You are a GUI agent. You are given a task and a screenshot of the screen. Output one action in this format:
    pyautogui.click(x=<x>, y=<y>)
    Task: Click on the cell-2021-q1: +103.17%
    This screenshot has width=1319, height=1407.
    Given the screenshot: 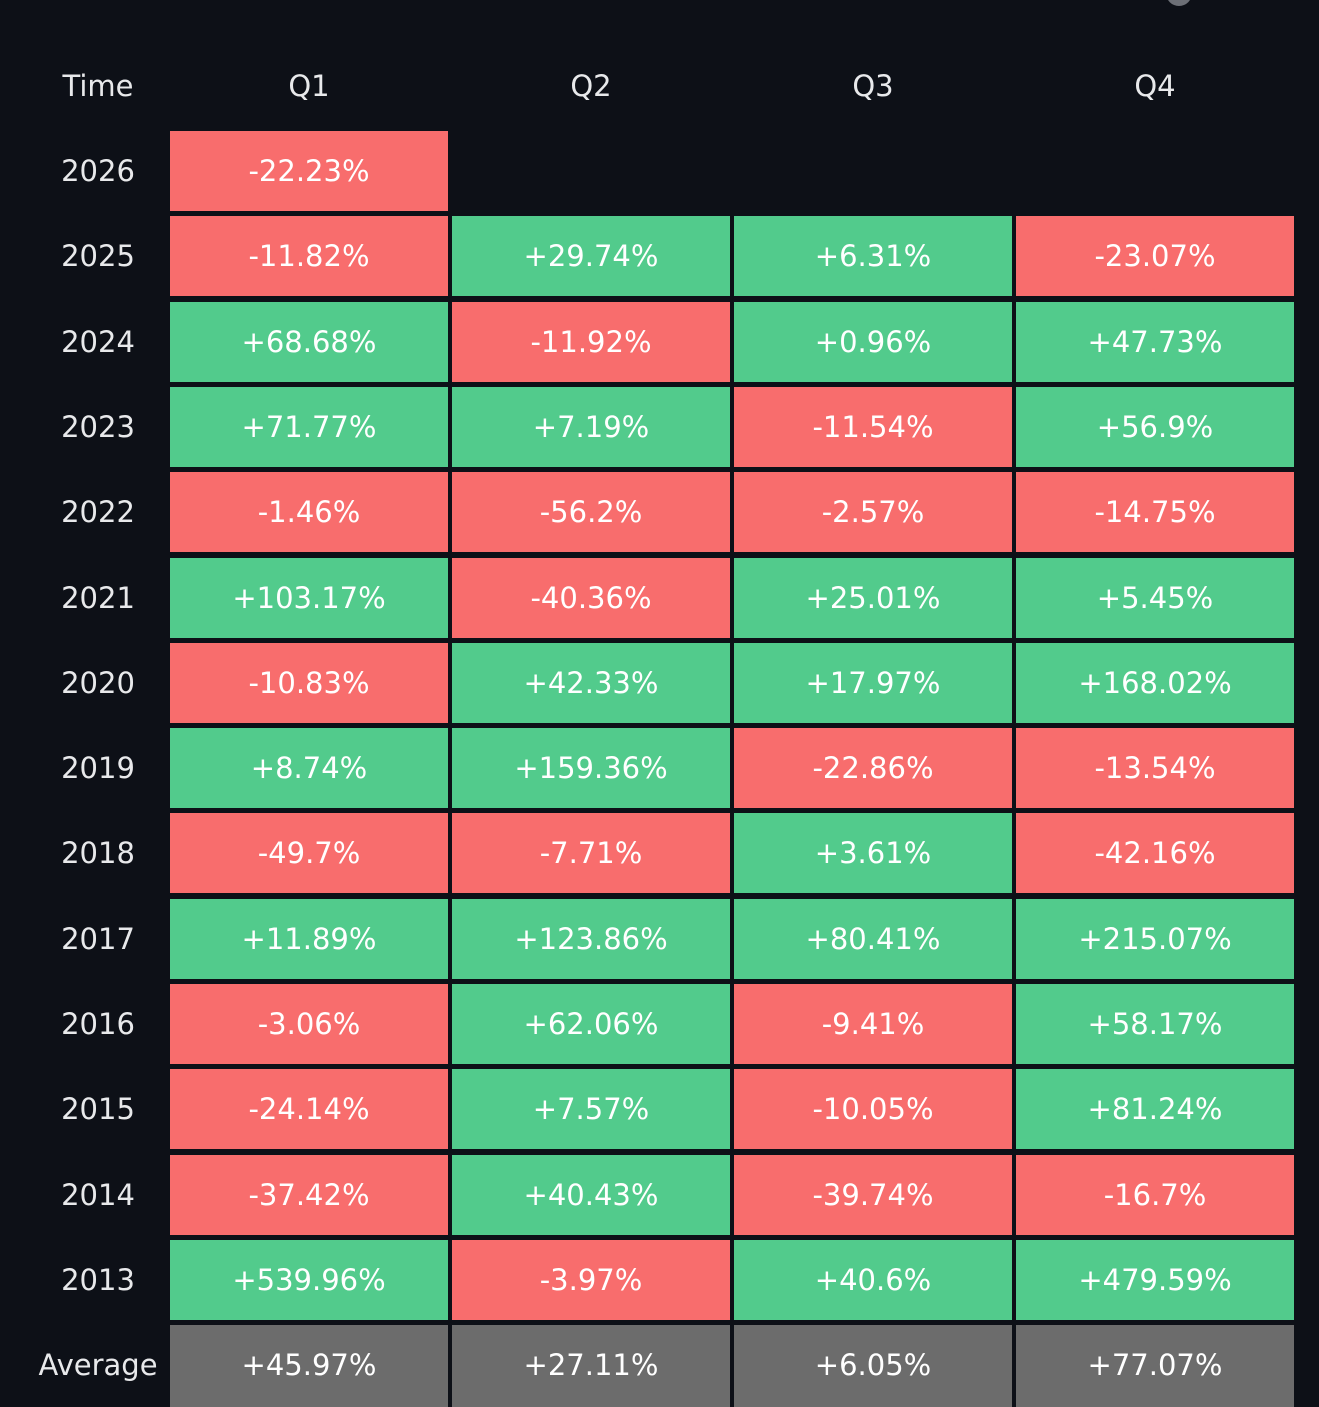 What is the action you would take?
    pyautogui.click(x=309, y=598)
    